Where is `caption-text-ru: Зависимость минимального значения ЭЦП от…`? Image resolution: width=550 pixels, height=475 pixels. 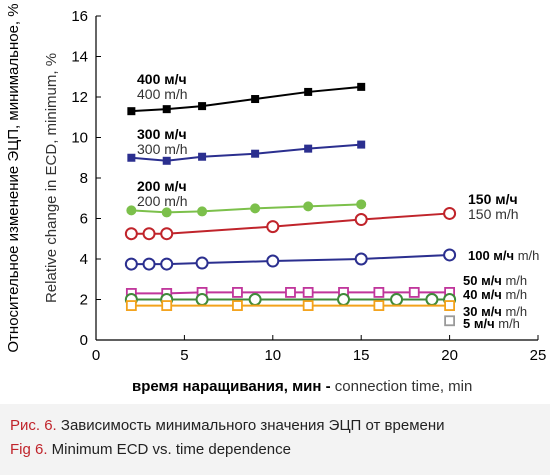
caption-text-ru: Зависимость минимального значения ЭЦП от… is located at coordinates (250, 425).